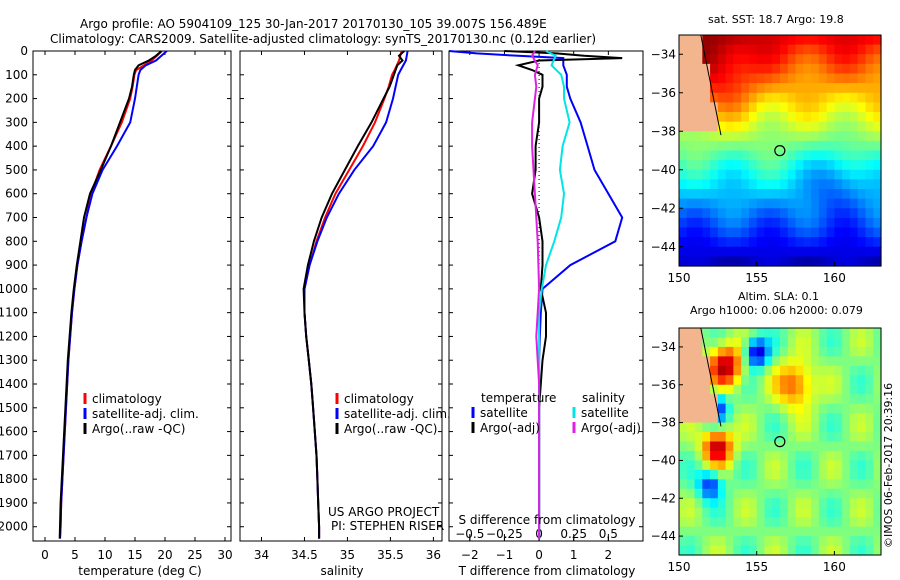  What do you see at coordinates (16, 75) in the screenshot?
I see `y-tick-label: 100` at bounding box center [16, 75].